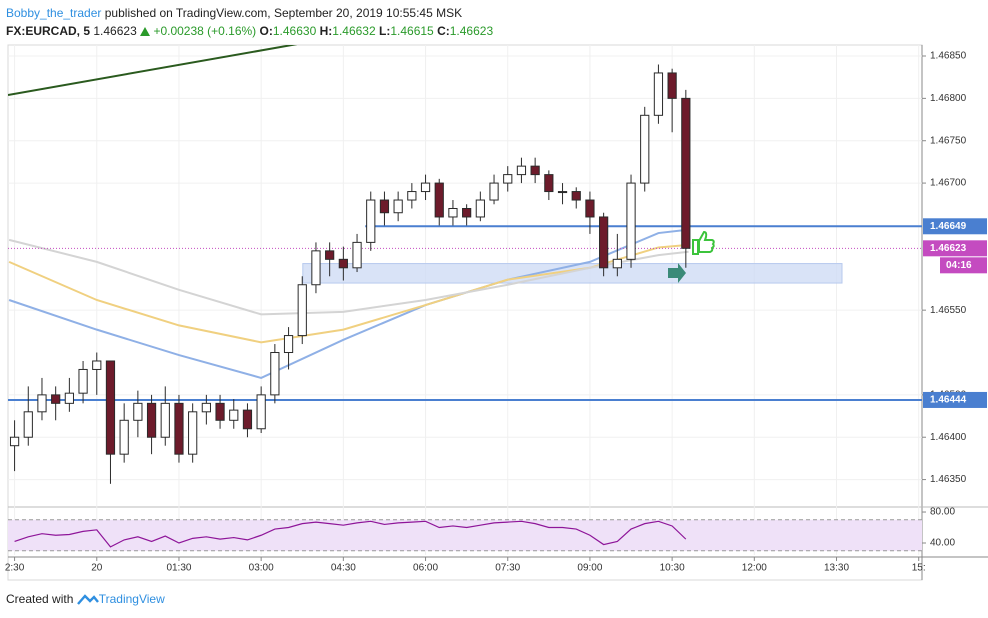 The width and height of the screenshot is (988, 618). What do you see at coordinates (948, 479) in the screenshot?
I see `y-tick-label: 1.46350` at bounding box center [948, 479].